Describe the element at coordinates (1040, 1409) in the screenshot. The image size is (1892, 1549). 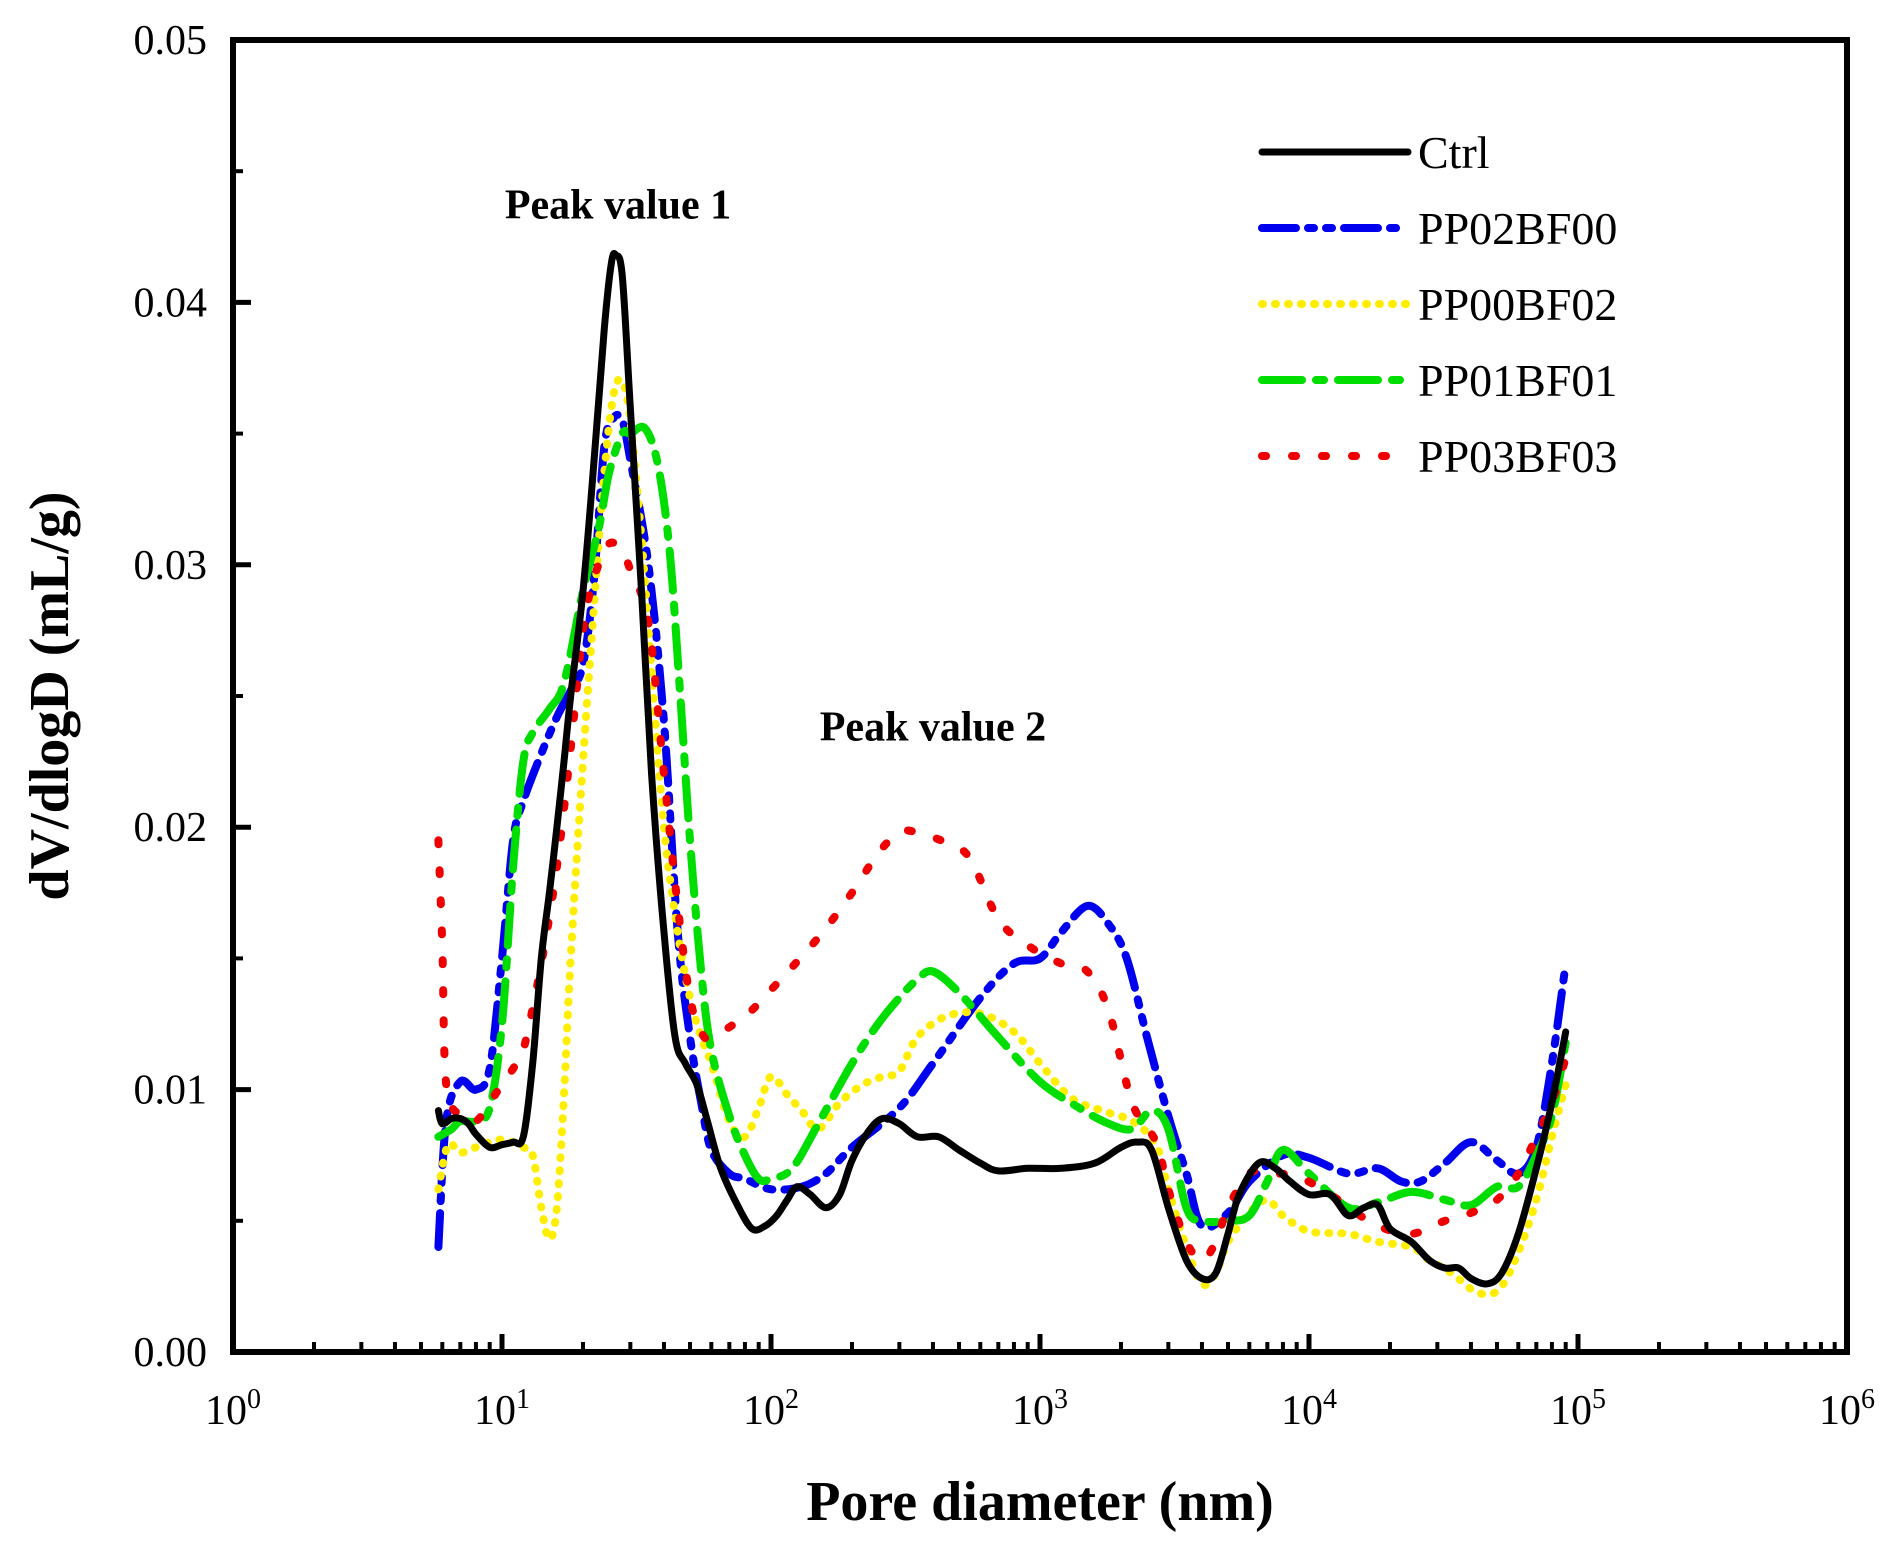
I see `x-tick-label: 10³` at that location.